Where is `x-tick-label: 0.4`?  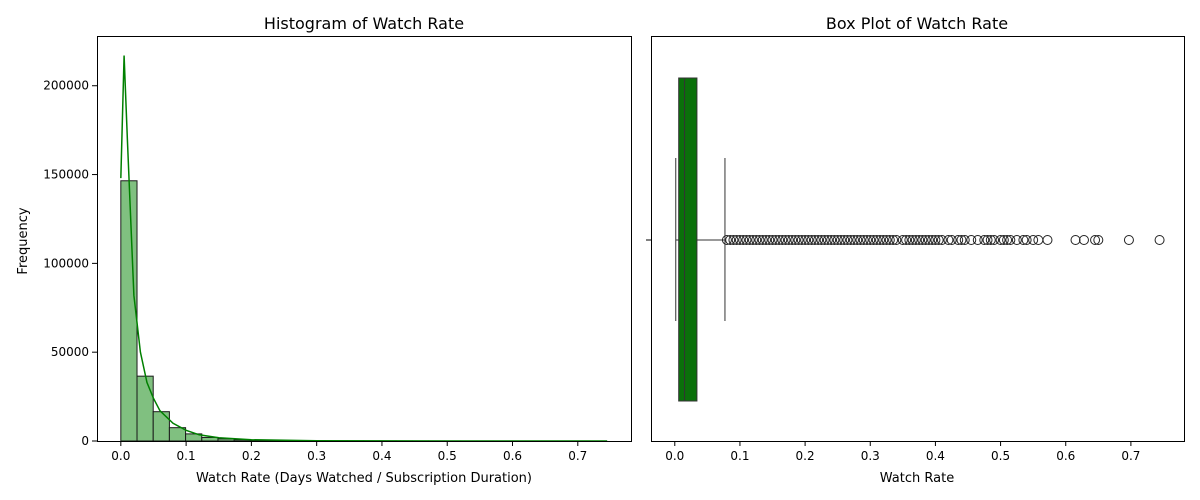 x-tick-label: 0.4 is located at coordinates (935, 456).